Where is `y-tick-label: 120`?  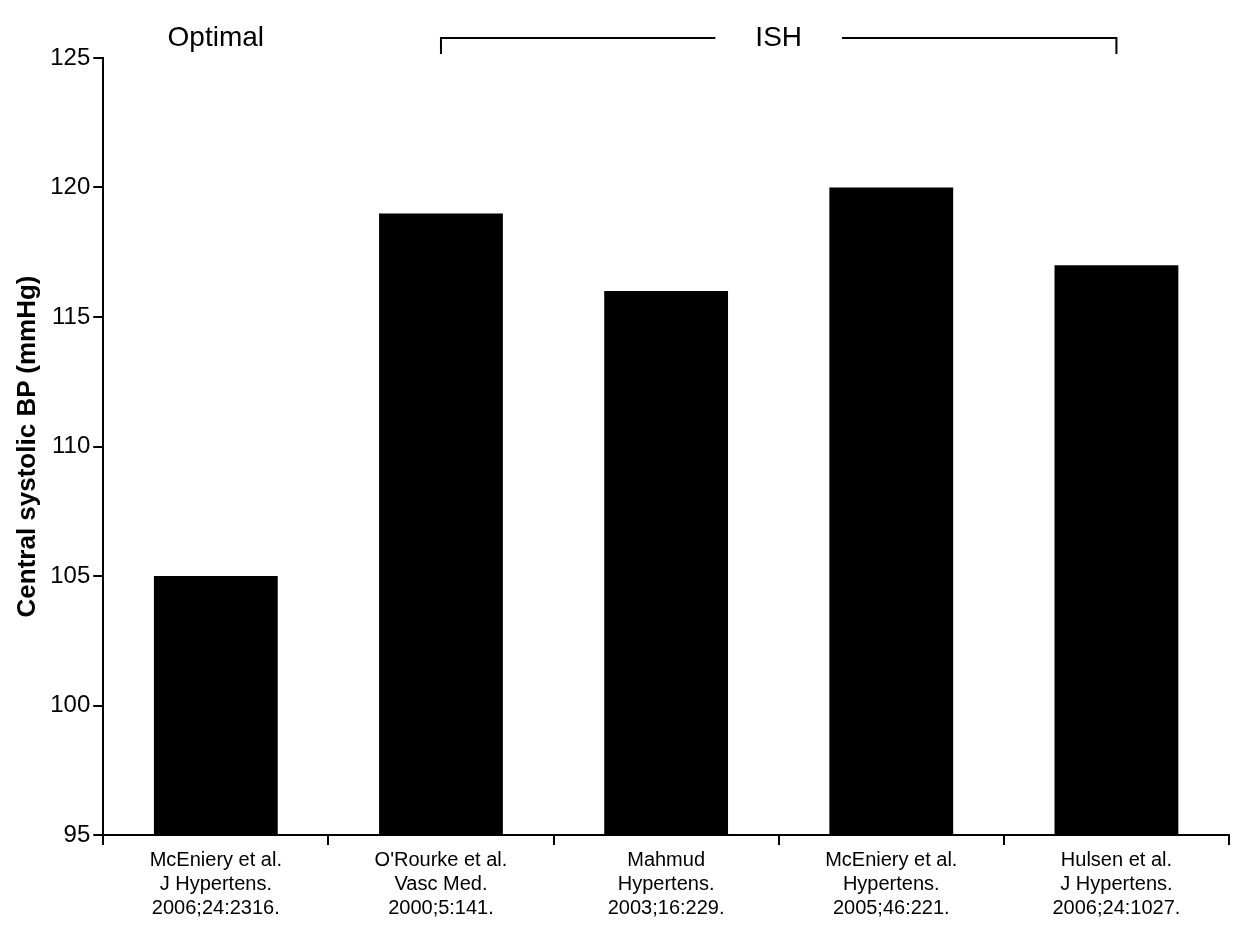 y-tick-label: 120 is located at coordinates (70, 186).